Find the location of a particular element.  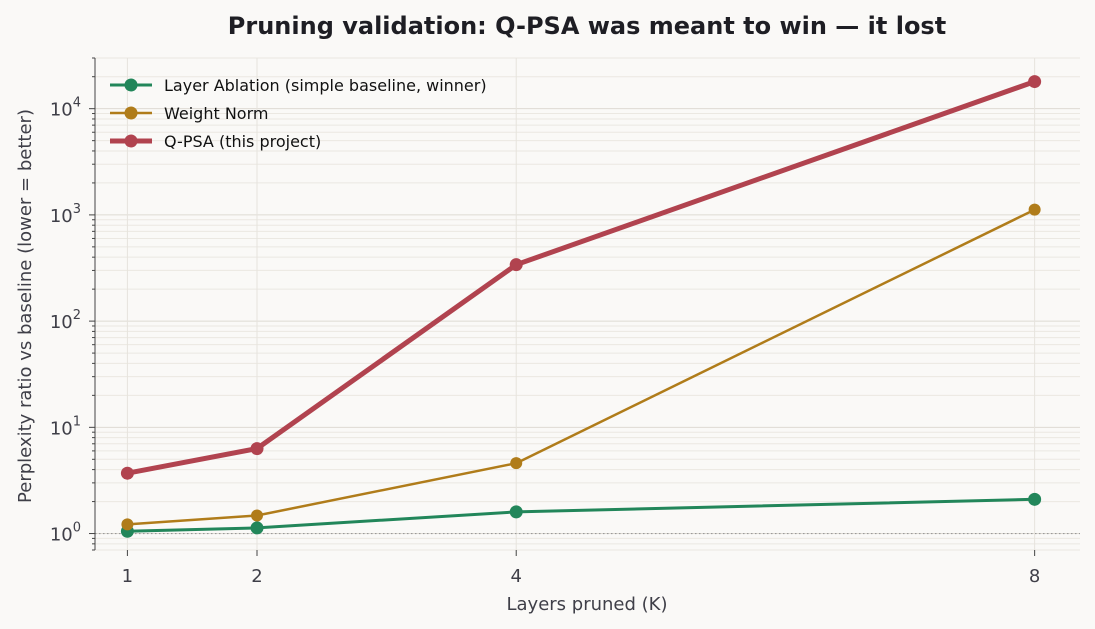

x-tick-label: 2 is located at coordinates (256, 576).